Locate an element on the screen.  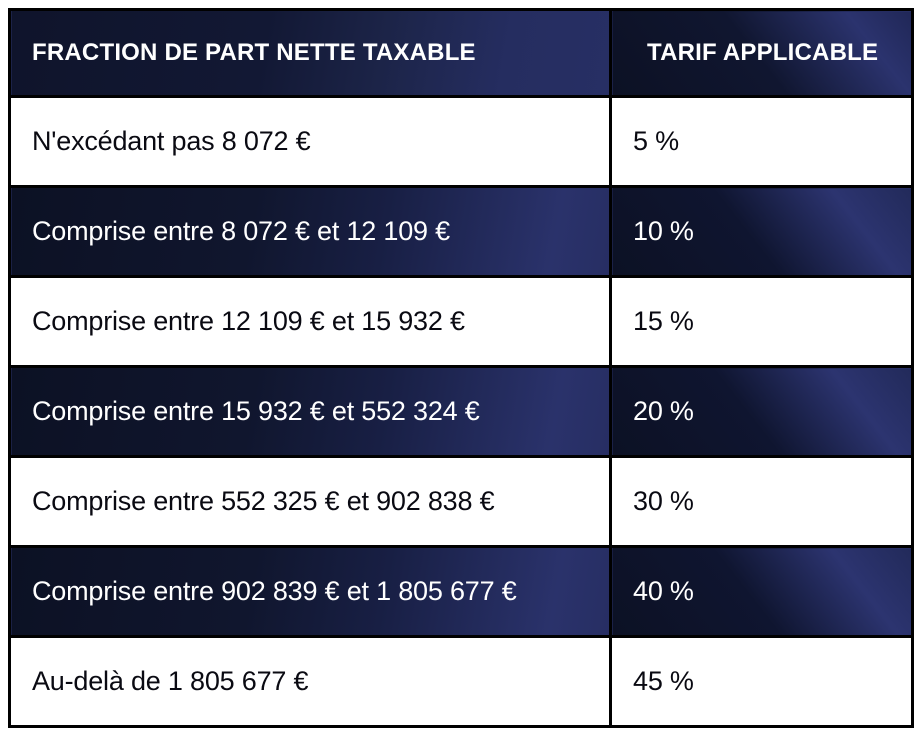
table-row: Comprise entre 8 072 € et 12 109 € 10 % is located at coordinates (461, 231).